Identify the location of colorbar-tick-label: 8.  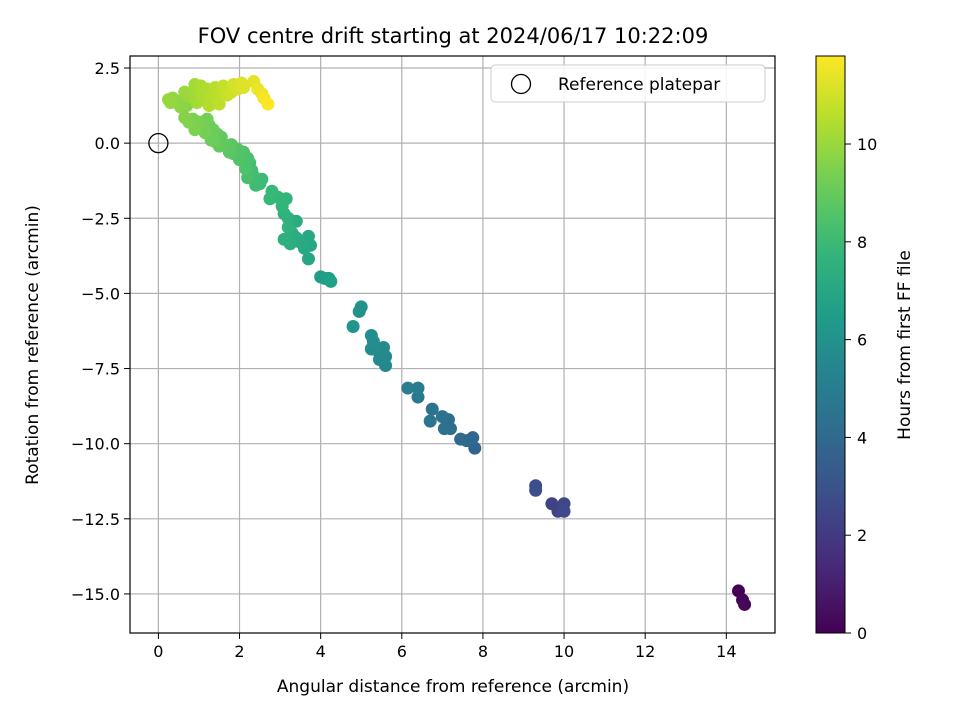
(862, 242).